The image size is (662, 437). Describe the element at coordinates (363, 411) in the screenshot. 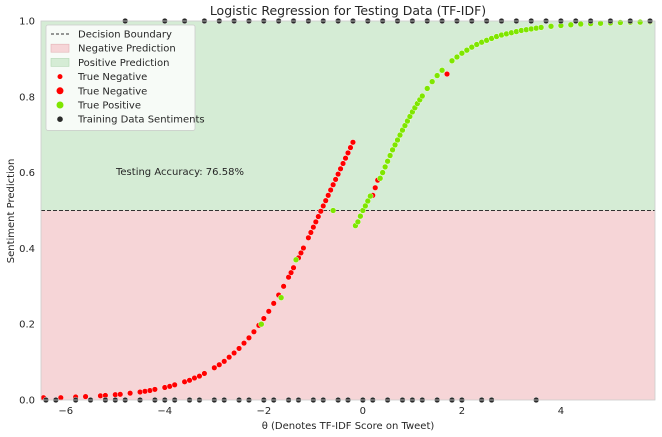

I see `x-tick-label: 0` at that location.